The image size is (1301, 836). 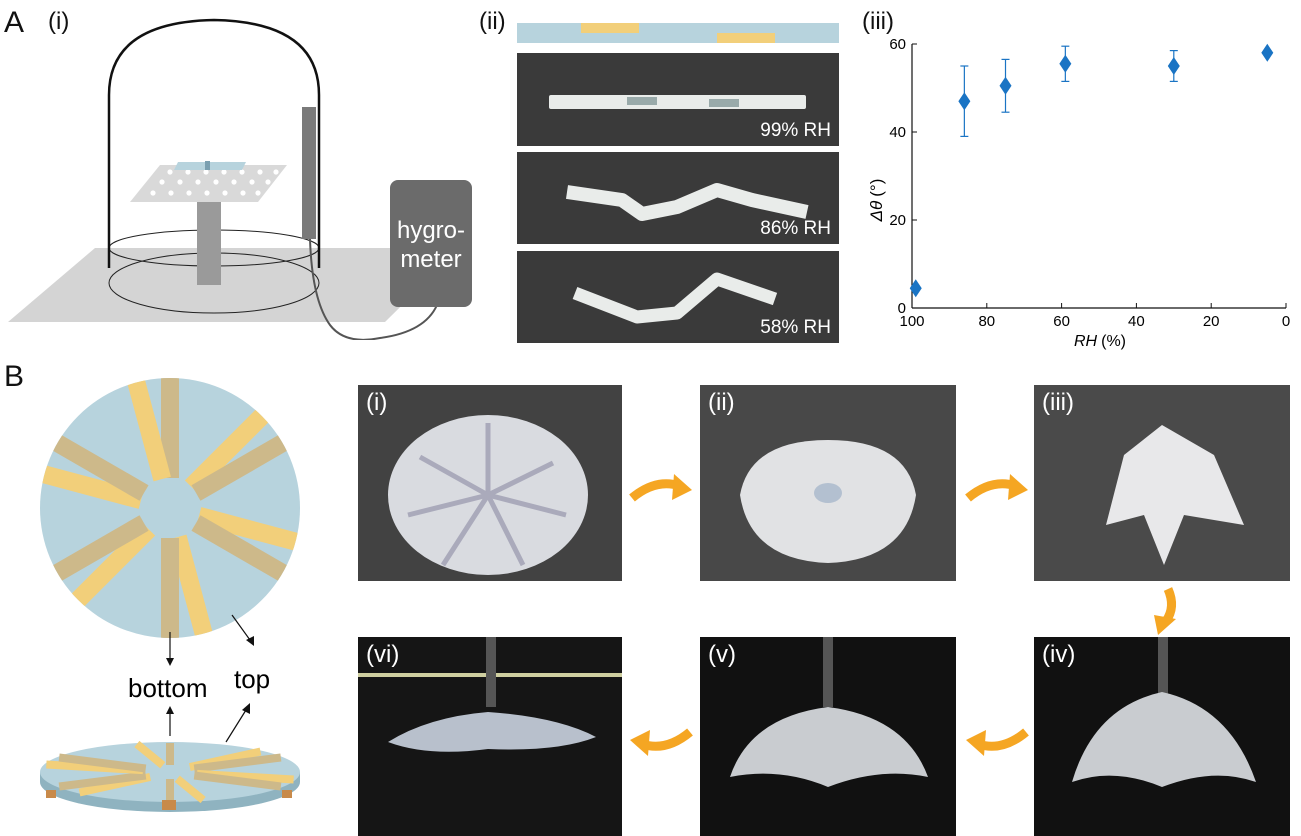 I want to click on strip-photo-99: 99% RH, so click(x=678, y=99).